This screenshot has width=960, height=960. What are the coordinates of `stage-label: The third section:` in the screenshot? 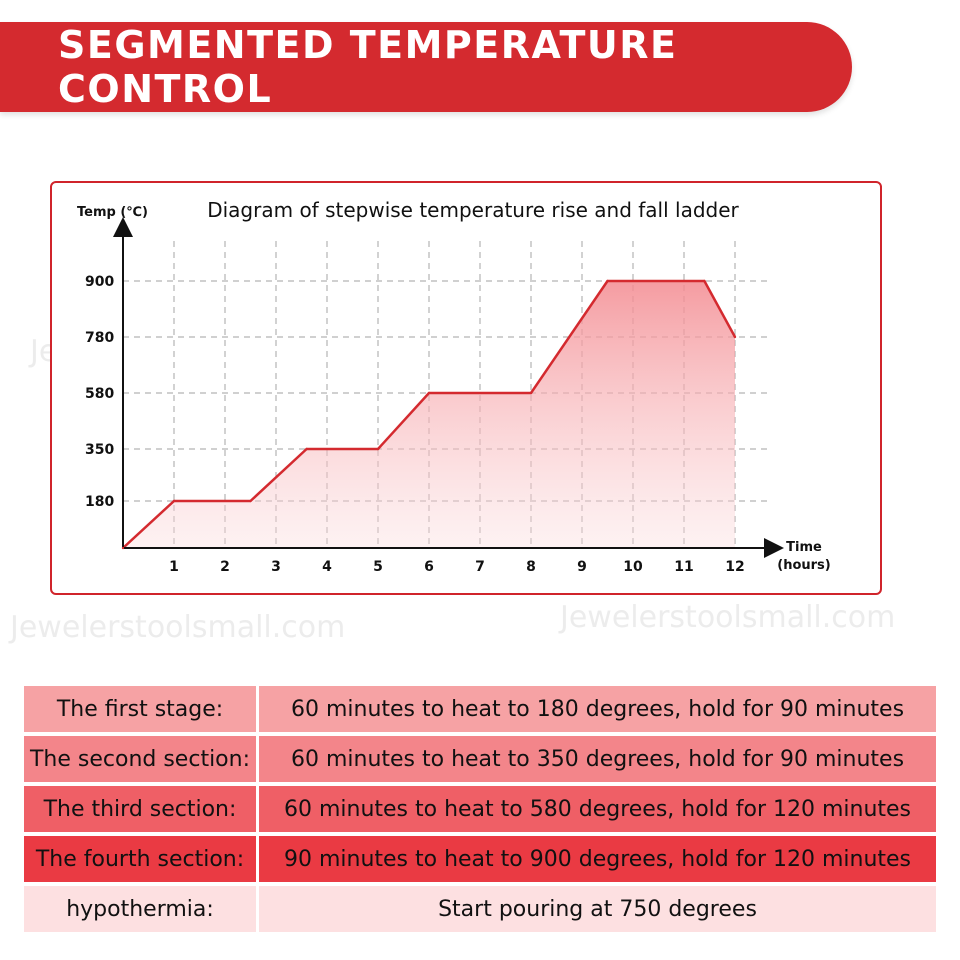 It's located at (141, 809).